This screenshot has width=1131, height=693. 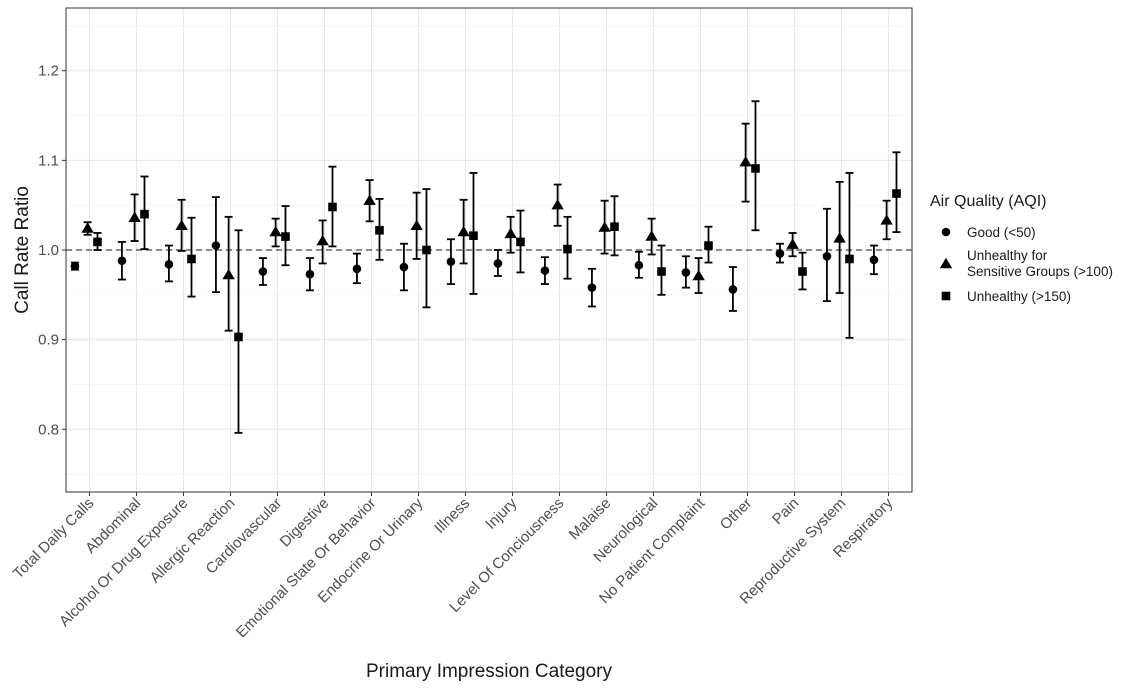 What do you see at coordinates (1040, 263) in the screenshot?
I see `legend-label: Unhealthy for Sensitive Groups (>100)` at bounding box center [1040, 263].